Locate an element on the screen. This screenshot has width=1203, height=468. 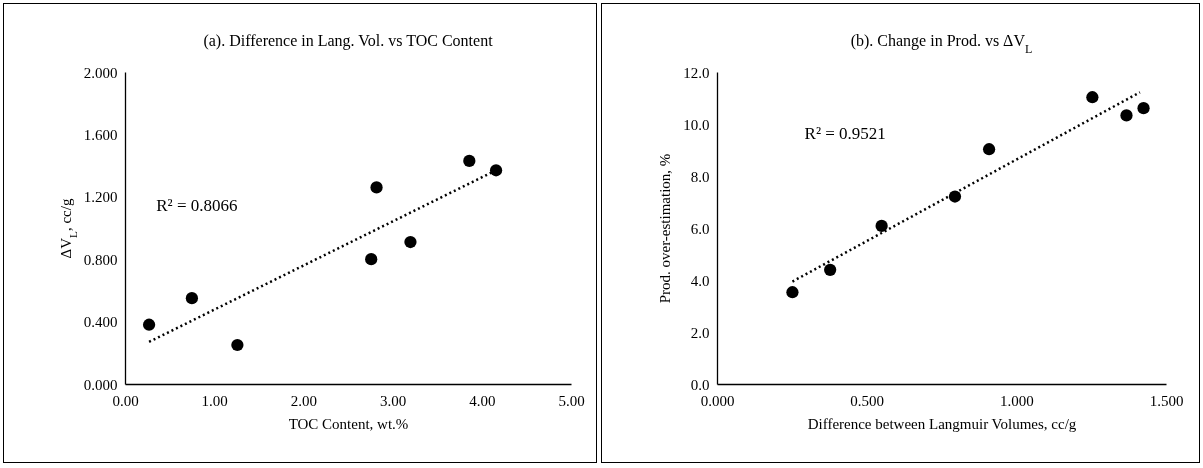
y-tick-label: 4.0 is located at coordinates (700, 280).